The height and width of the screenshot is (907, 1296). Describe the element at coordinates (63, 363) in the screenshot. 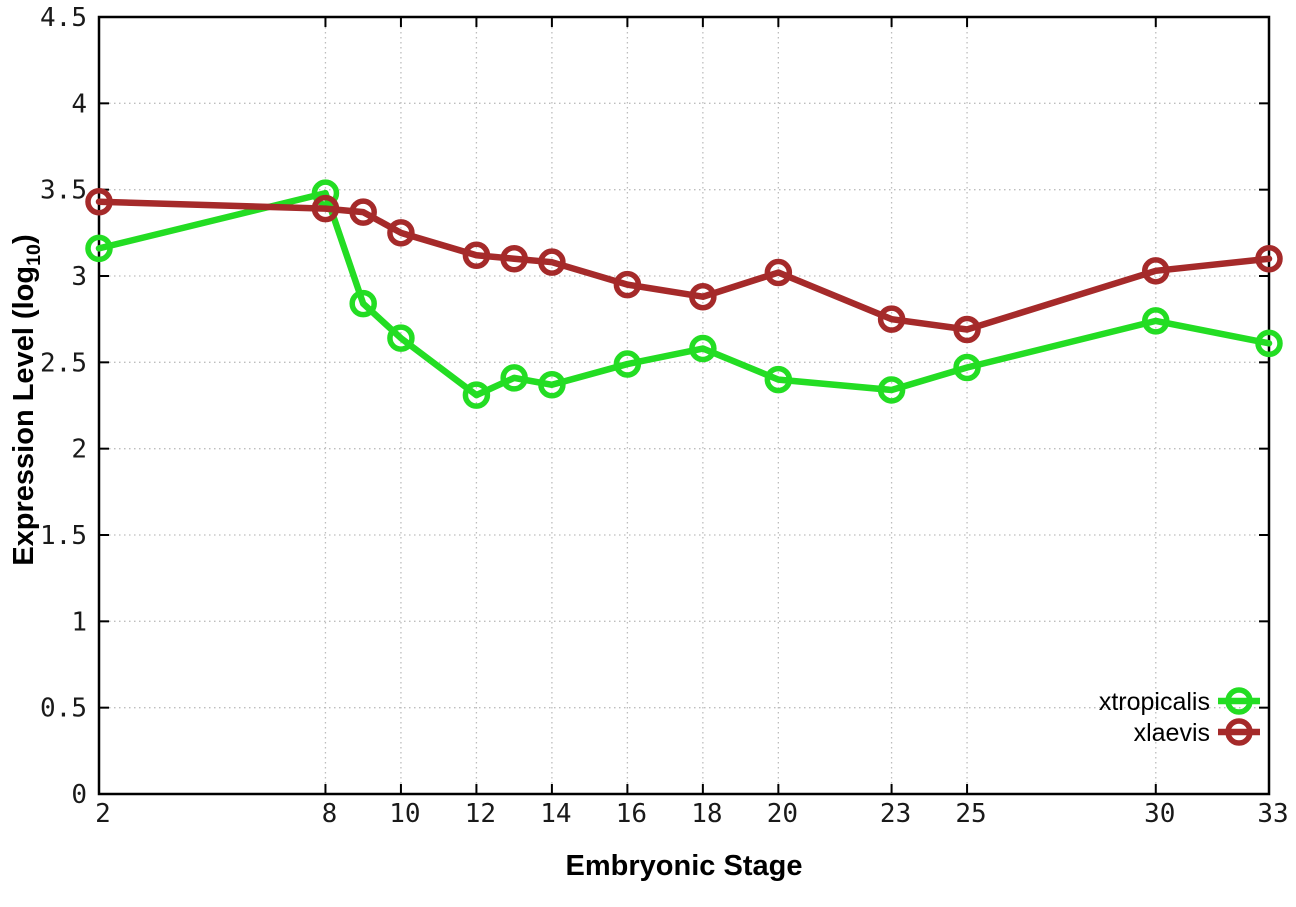

I see `y-tick-label: 2.5` at that location.